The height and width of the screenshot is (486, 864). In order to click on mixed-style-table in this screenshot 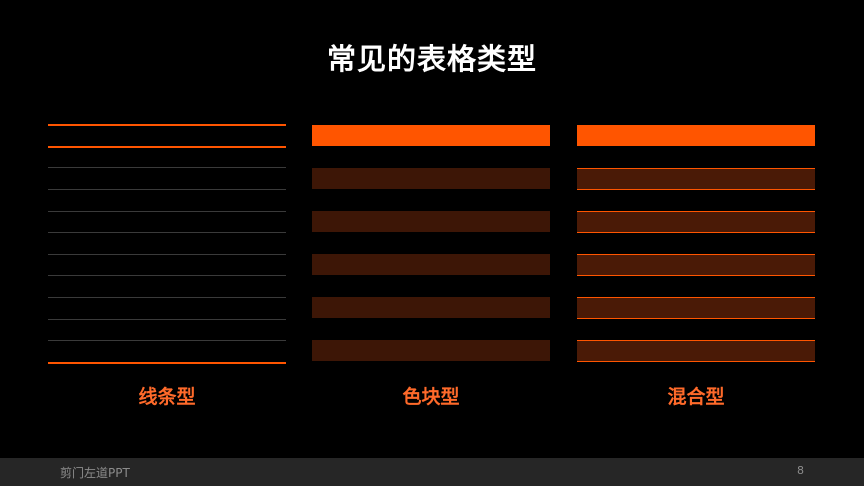, I will do `click(696, 243)`.